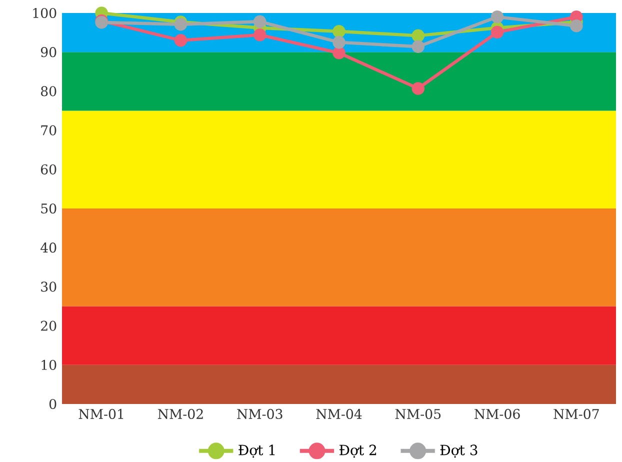 The width and height of the screenshot is (622, 462). Describe the element at coordinates (459, 451) in the screenshot. I see `legend-label: Đợt 3` at that location.